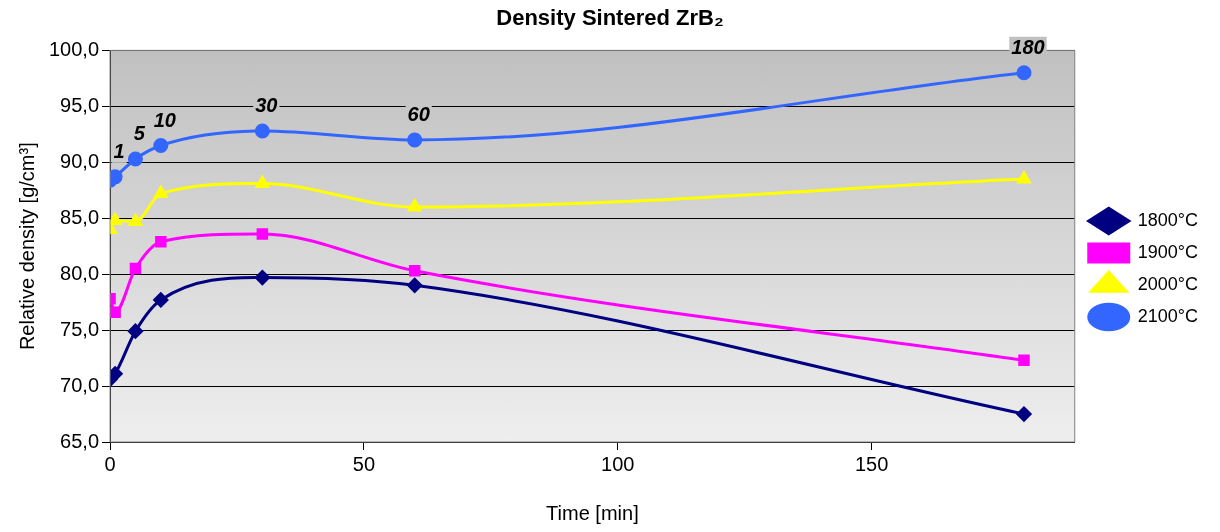 The width and height of the screenshot is (1220, 532). What do you see at coordinates (1028, 47) in the screenshot?
I see `annotation: 180` at bounding box center [1028, 47].